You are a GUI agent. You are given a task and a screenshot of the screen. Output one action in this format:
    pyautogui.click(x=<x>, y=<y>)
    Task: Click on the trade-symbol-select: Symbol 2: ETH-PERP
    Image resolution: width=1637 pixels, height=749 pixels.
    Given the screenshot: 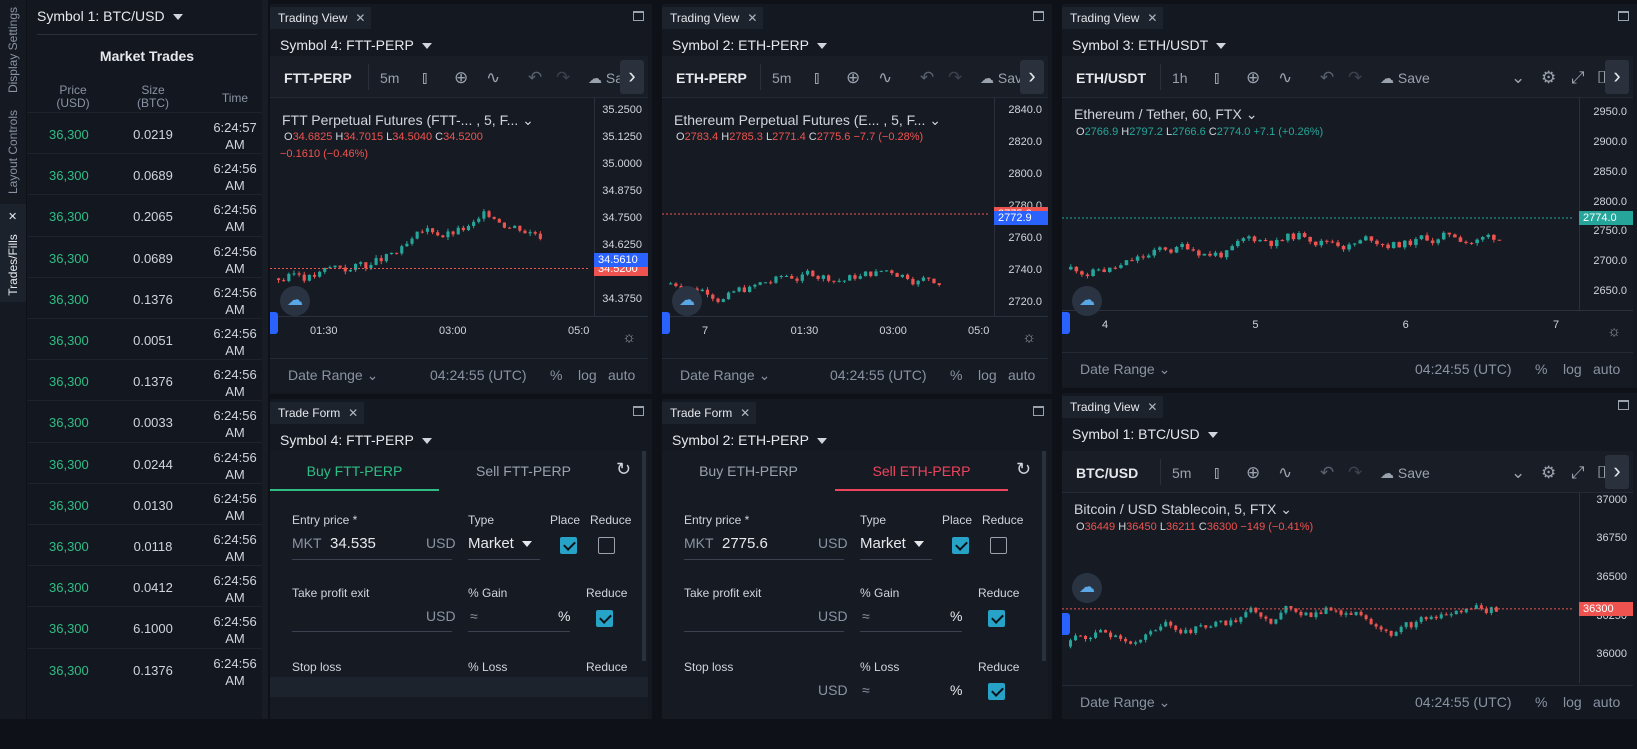 What is the action you would take?
    pyautogui.click(x=749, y=440)
    